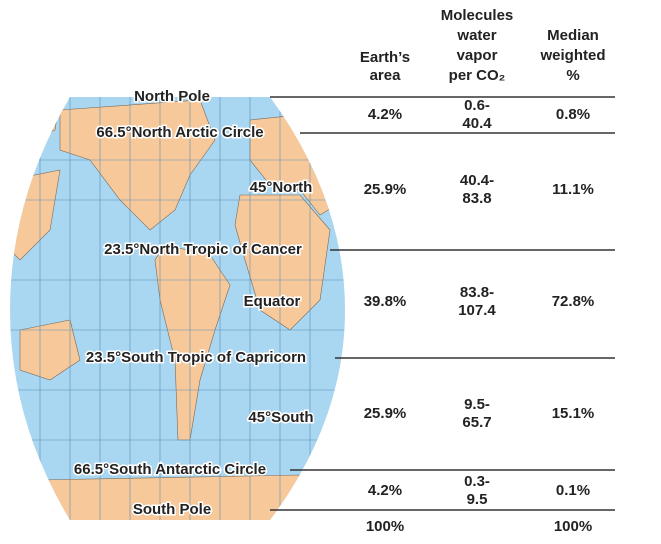 This screenshot has width=661, height=544. I want to click on median-cell: 15.1%, so click(573, 413).